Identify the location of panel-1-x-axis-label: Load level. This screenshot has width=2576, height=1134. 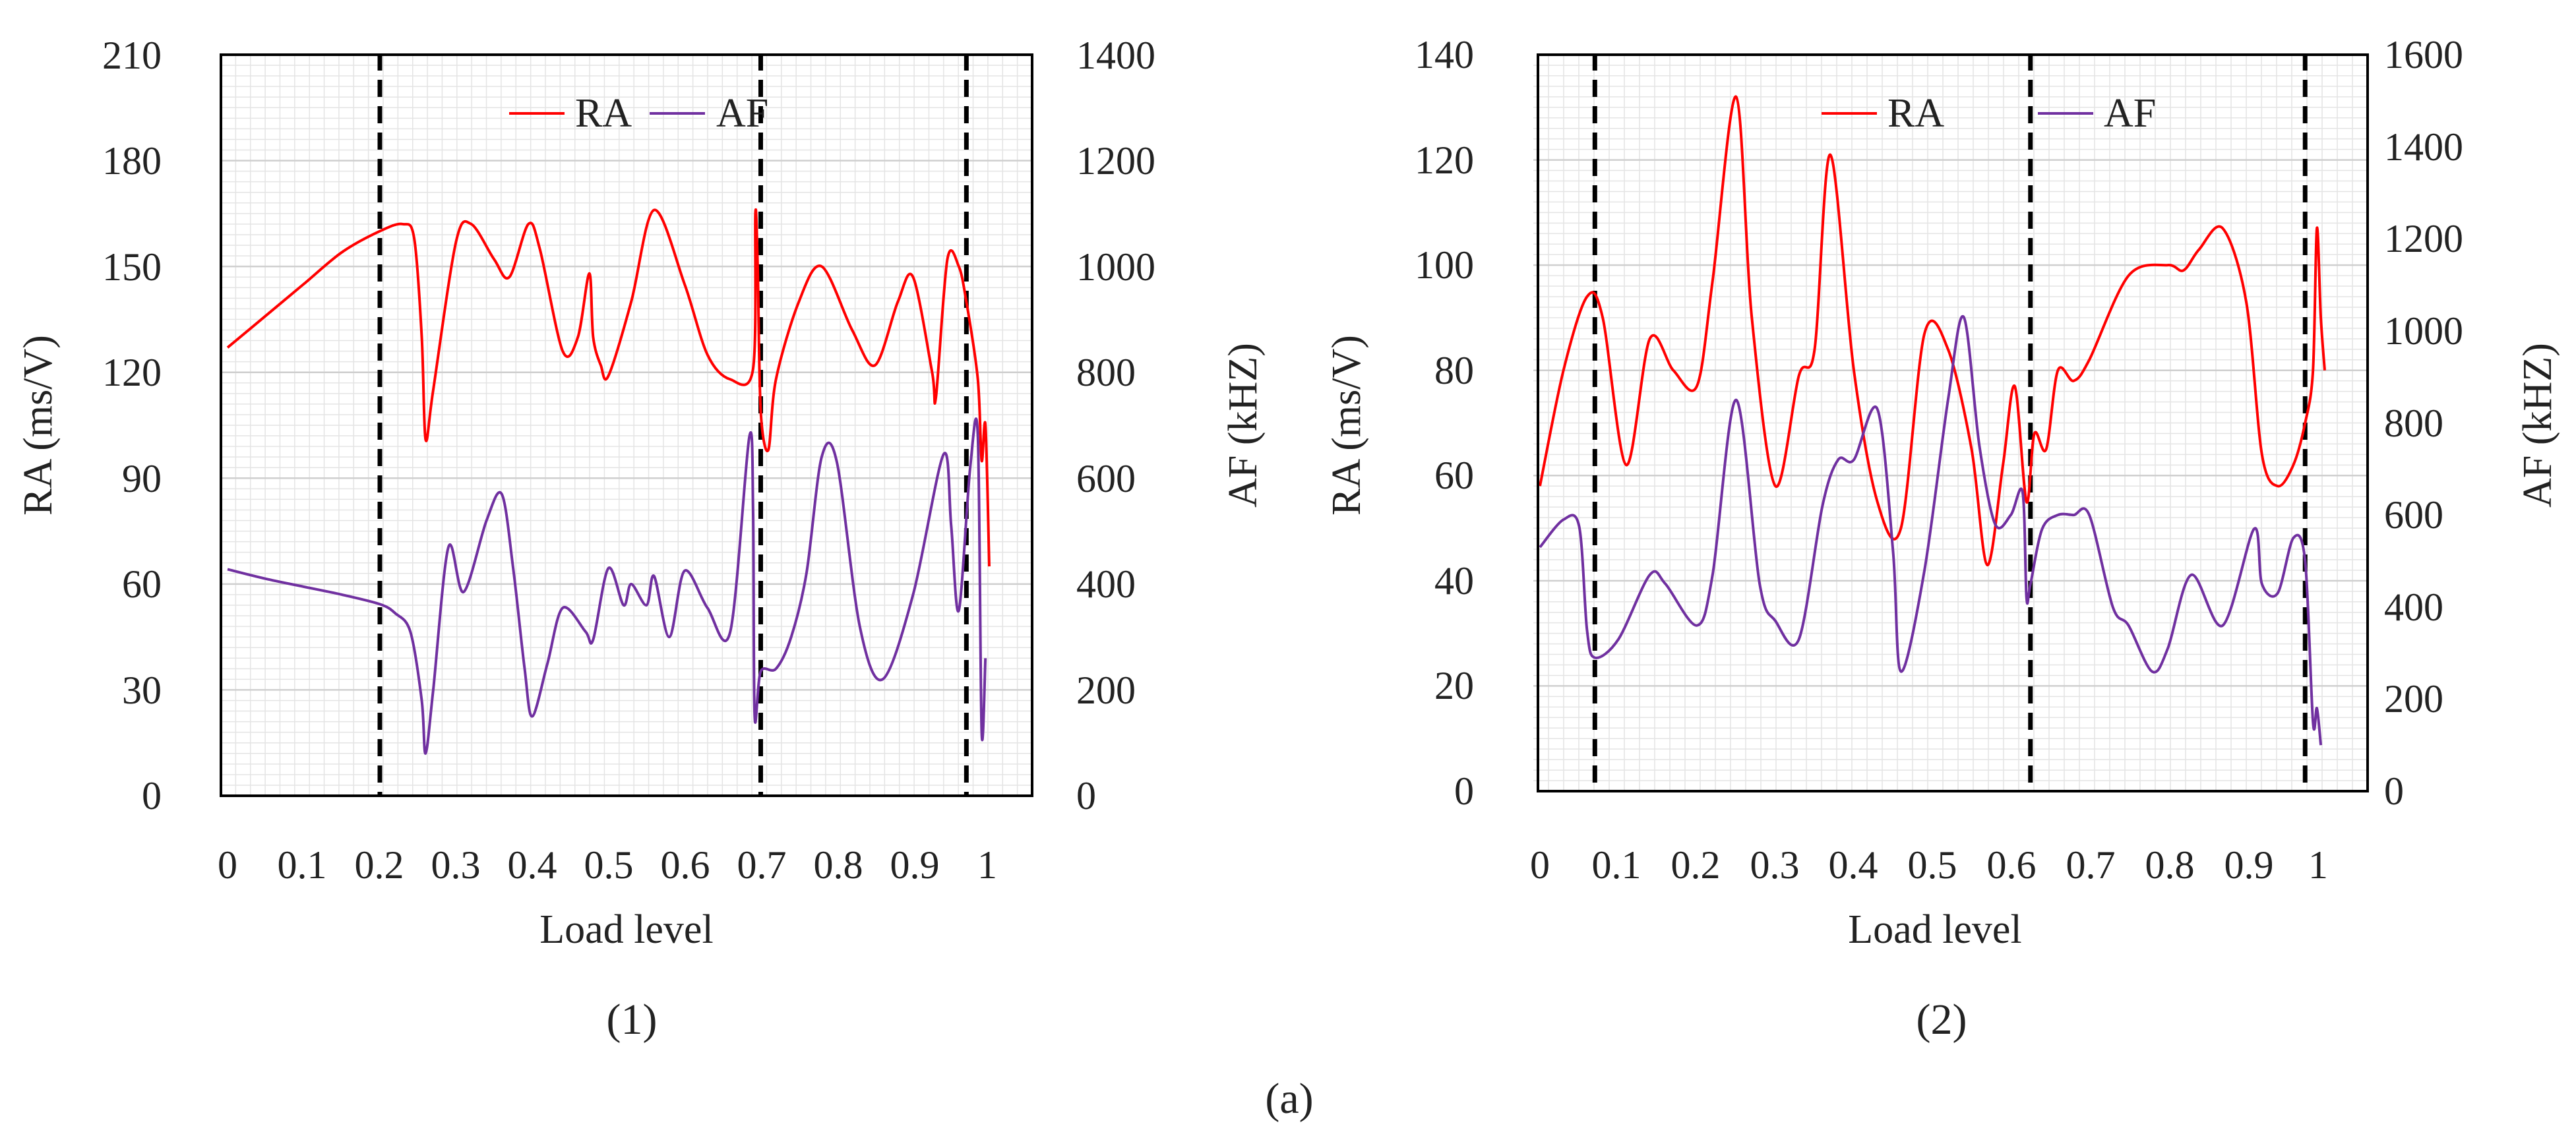
(626, 929).